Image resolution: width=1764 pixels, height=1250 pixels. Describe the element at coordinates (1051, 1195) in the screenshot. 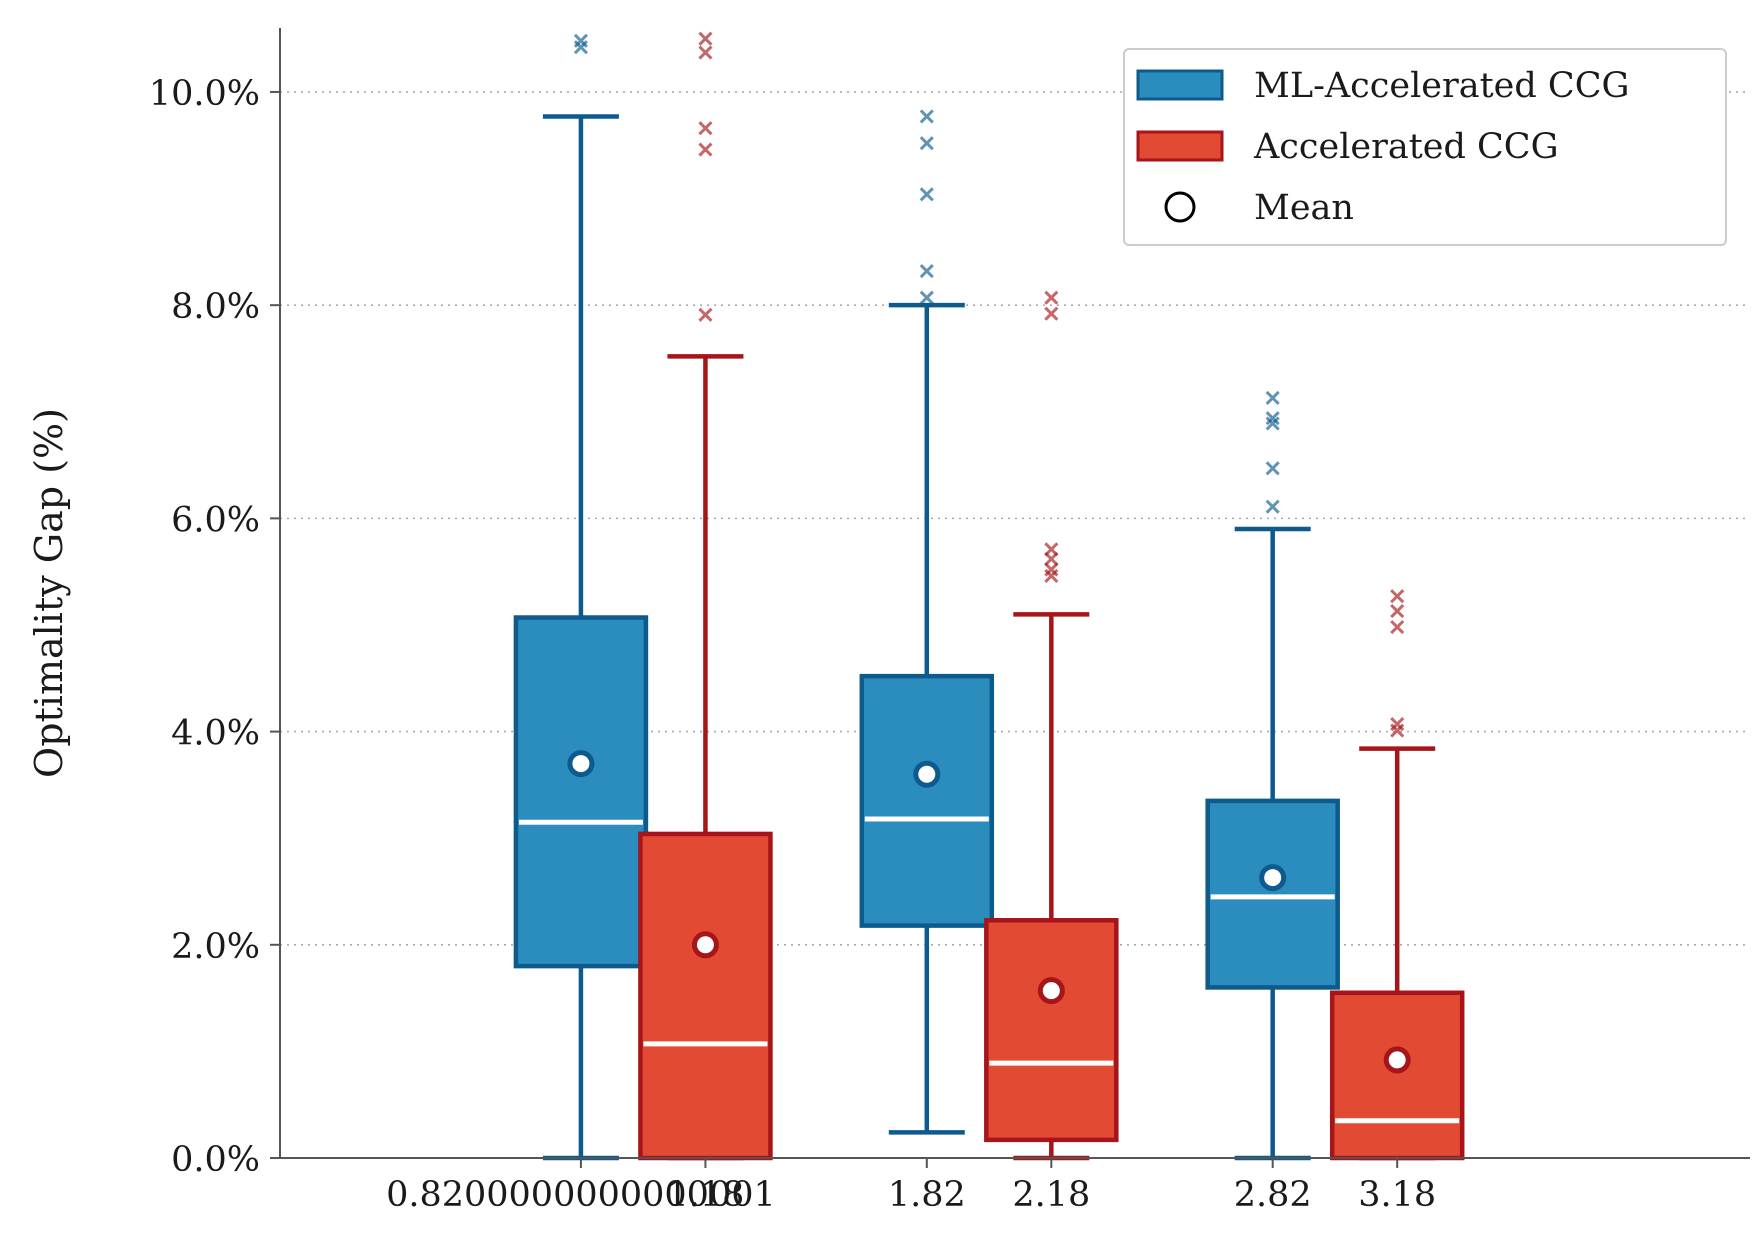

I see `x-tick-label: 2.18` at that location.